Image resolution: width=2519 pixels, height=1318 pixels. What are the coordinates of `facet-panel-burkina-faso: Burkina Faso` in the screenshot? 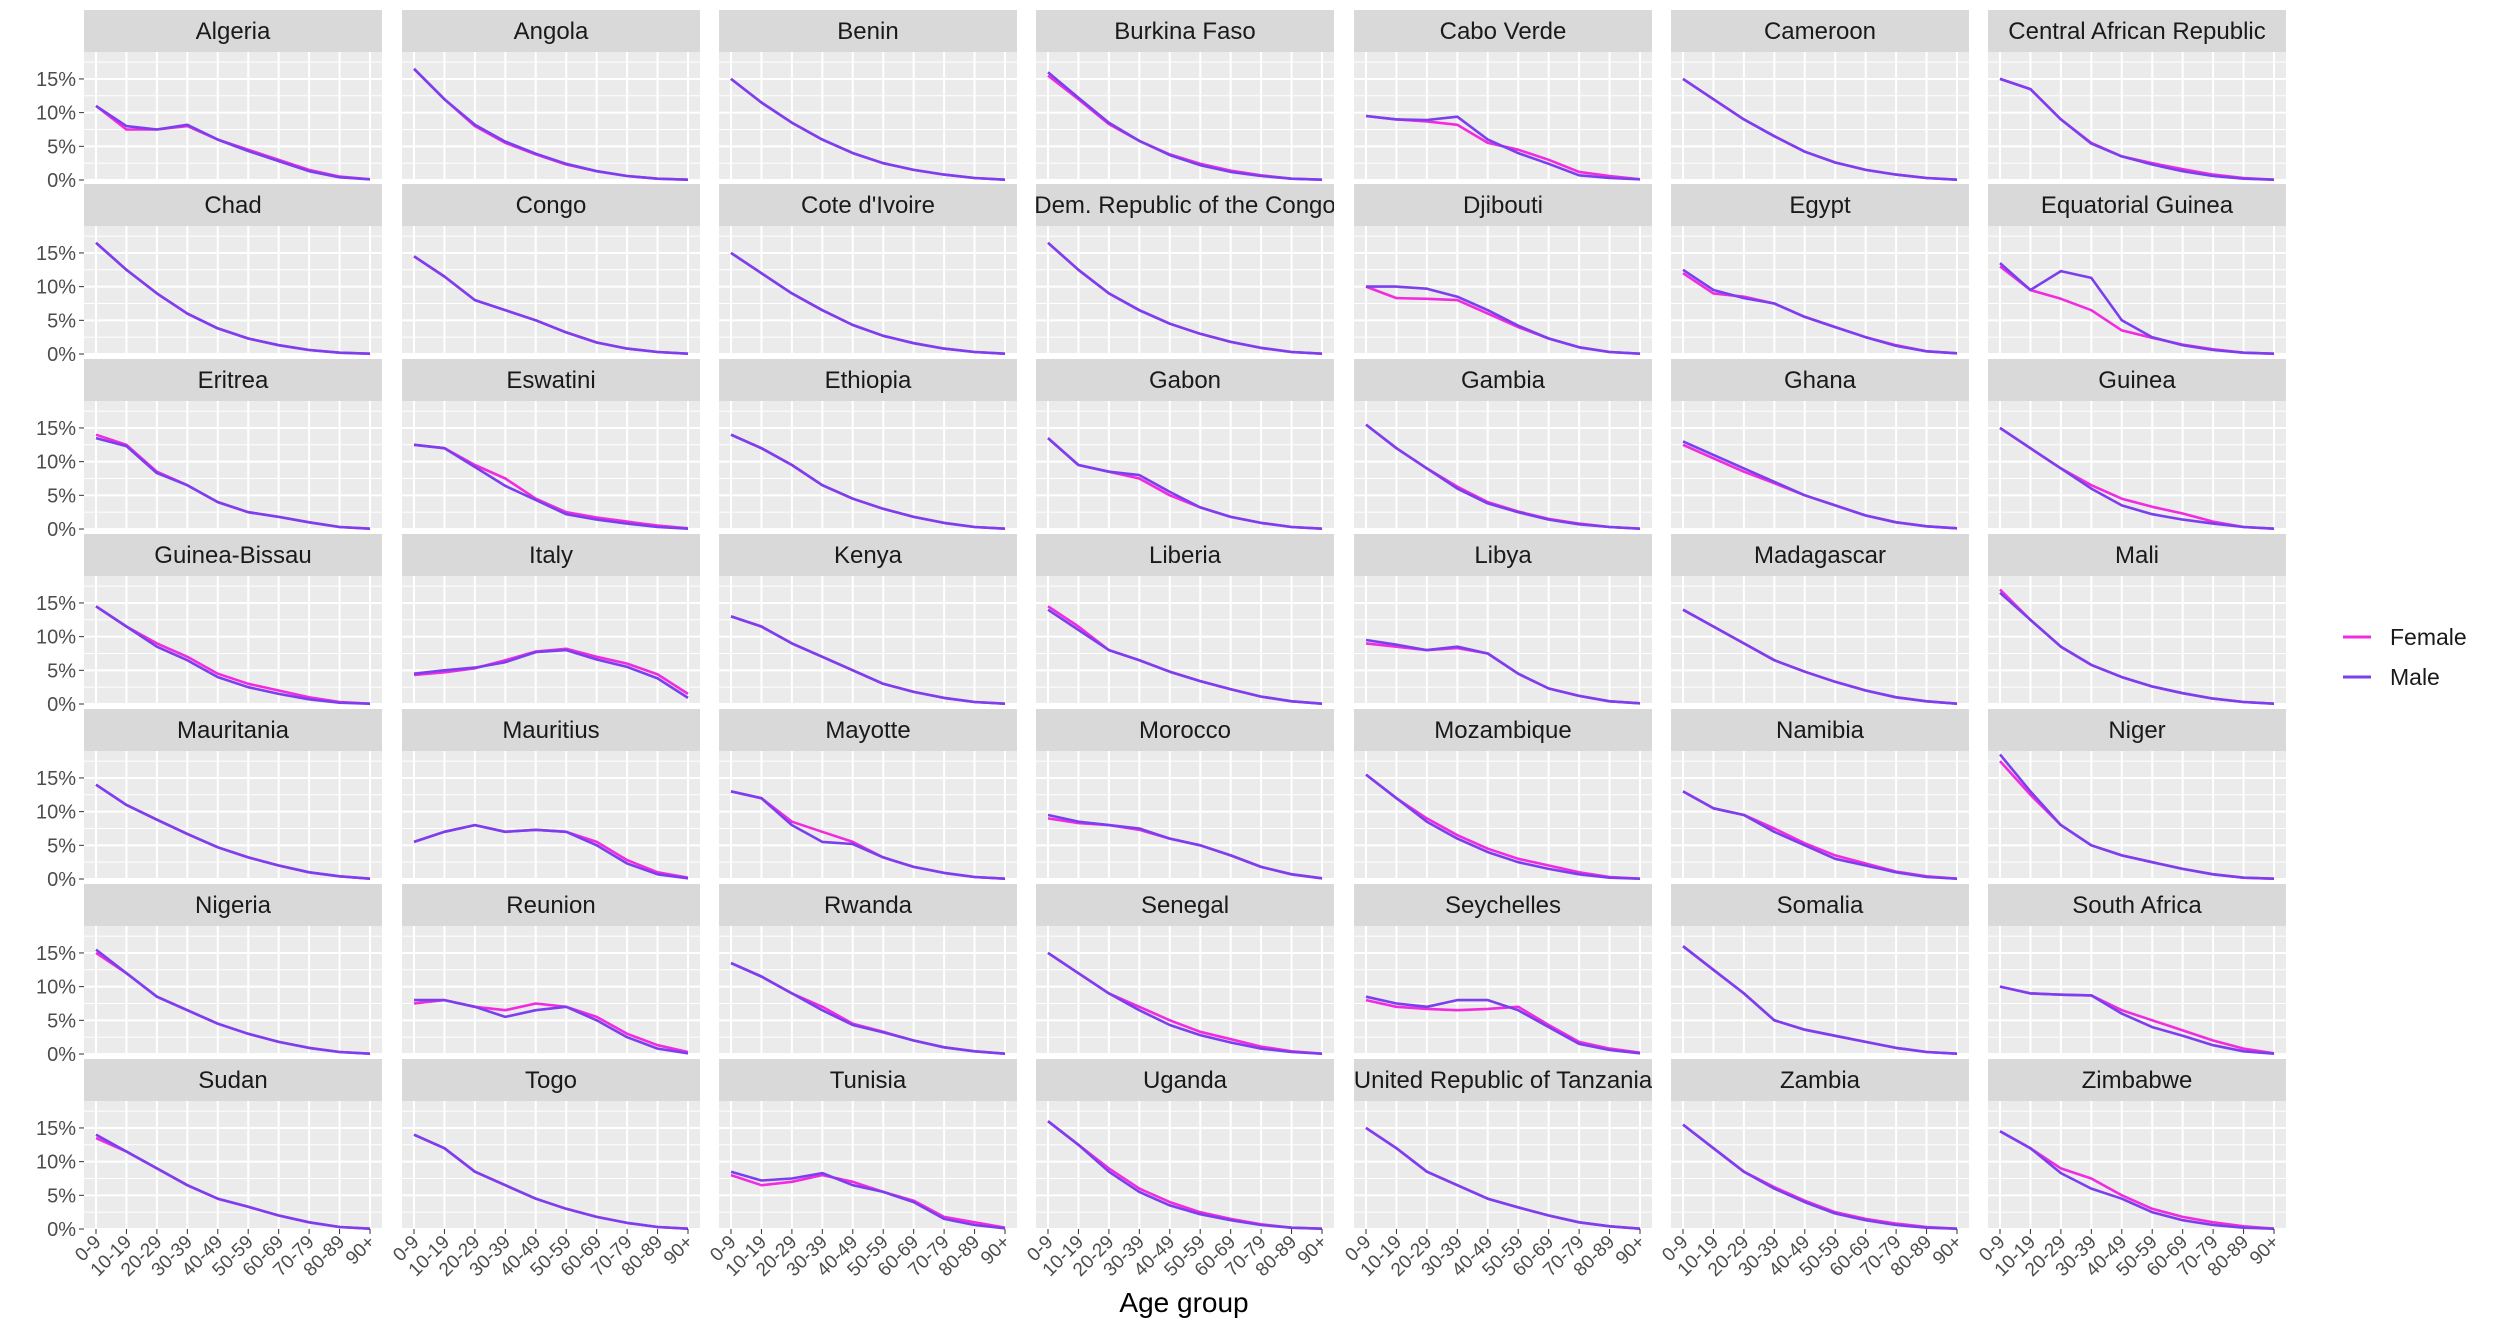 It's located at (1185, 95).